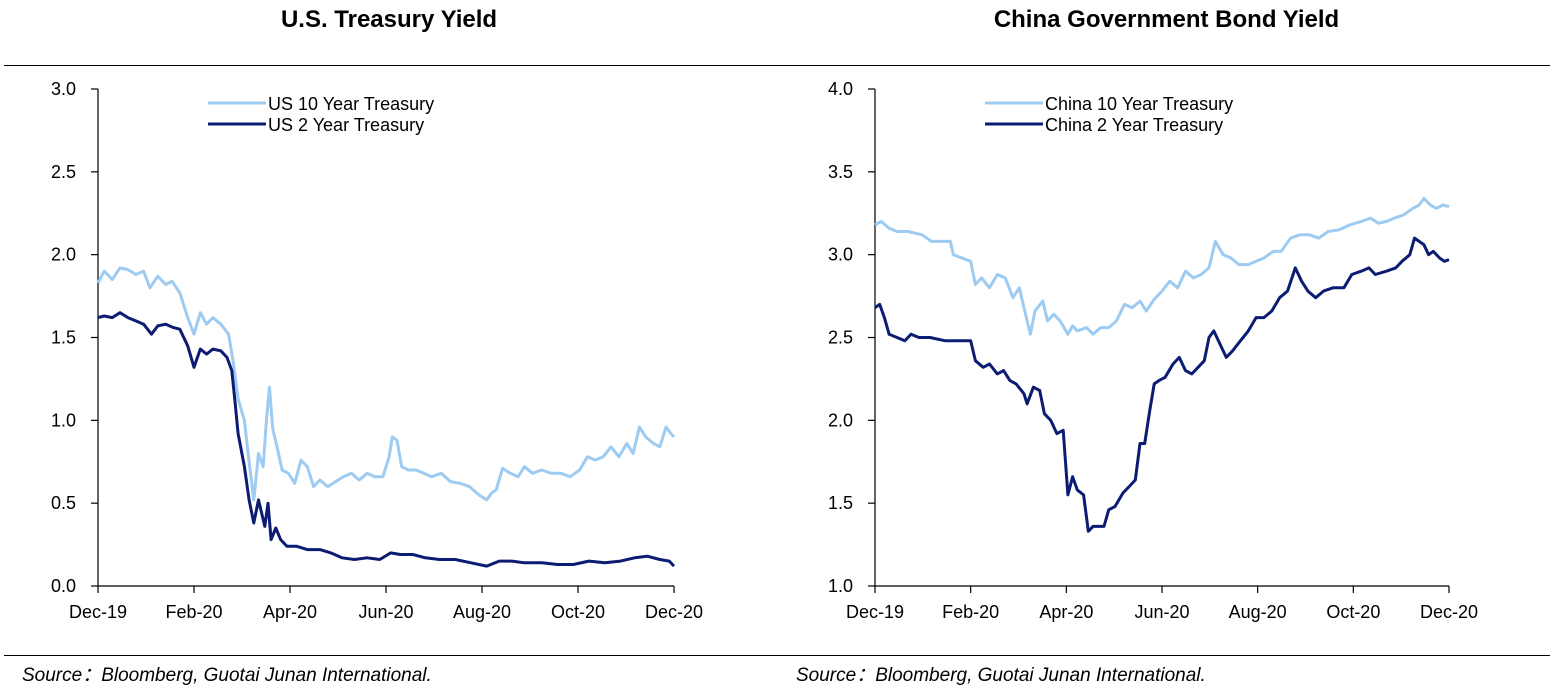 The height and width of the screenshot is (695, 1555). I want to click on y-tick-label: 0.0, so click(63, 586).